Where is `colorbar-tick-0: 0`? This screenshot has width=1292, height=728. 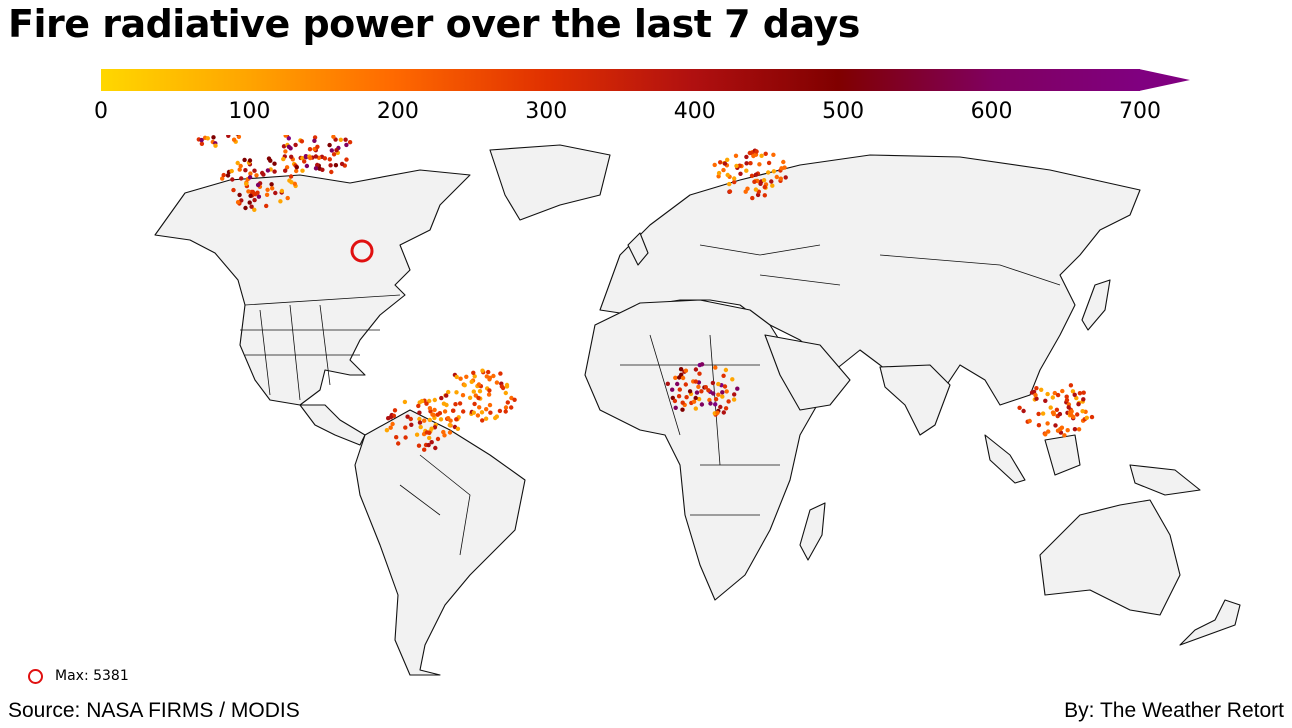
colorbar-tick-0: 0 is located at coordinates (101, 111).